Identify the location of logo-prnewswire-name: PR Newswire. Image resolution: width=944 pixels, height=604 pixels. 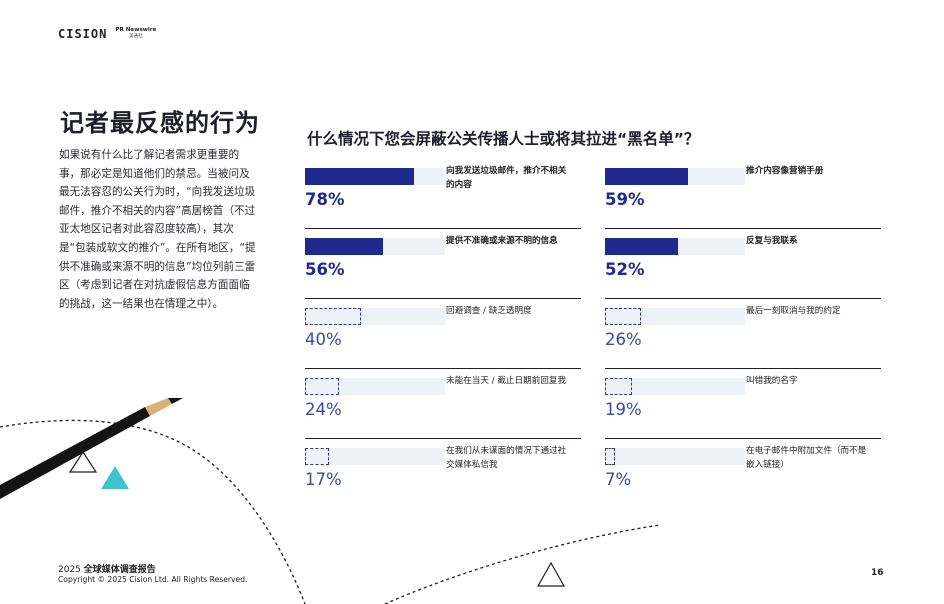
(136, 30).